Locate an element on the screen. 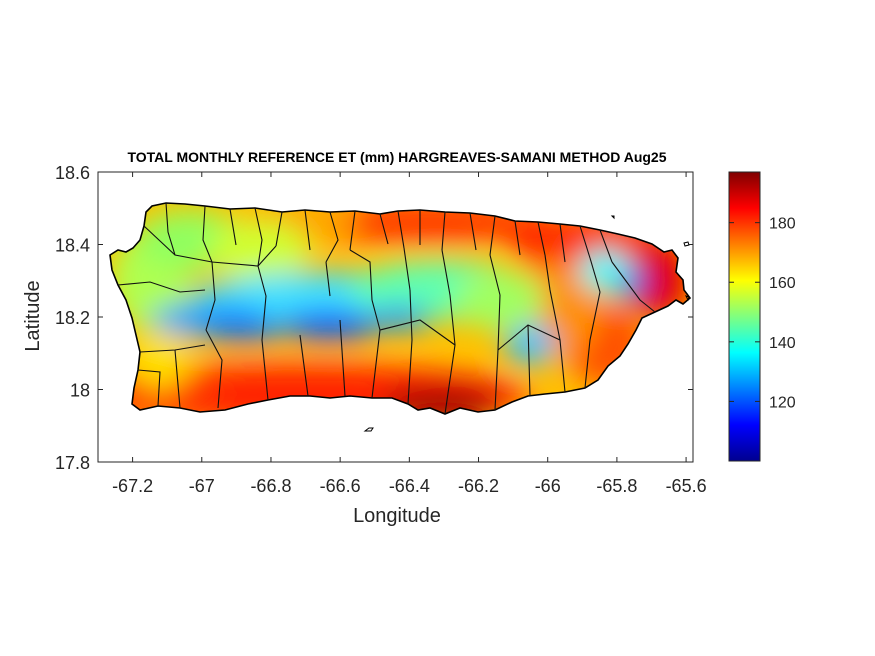  colorbar-tick-label: 180 is located at coordinates (782, 224).